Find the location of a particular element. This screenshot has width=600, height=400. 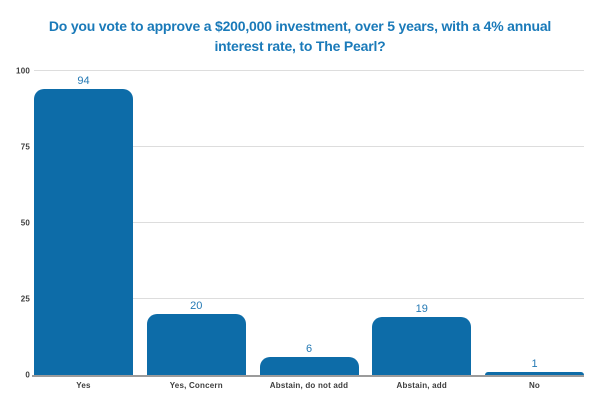

bar-column: 94 Yes is located at coordinates (83, 230).